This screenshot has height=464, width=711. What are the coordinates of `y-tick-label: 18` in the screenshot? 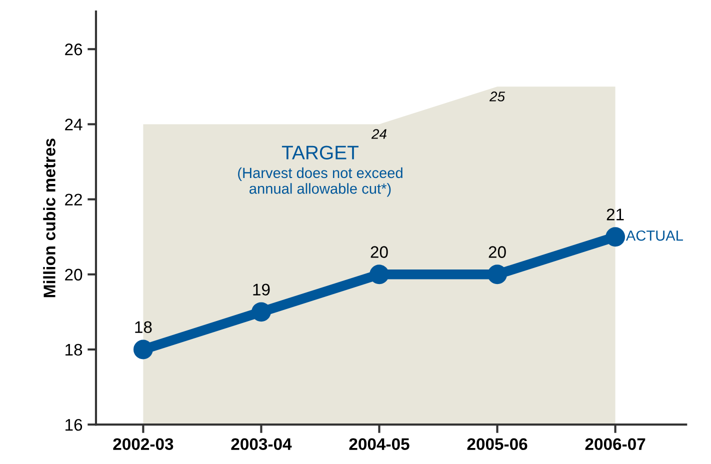 It's located at (74, 350).